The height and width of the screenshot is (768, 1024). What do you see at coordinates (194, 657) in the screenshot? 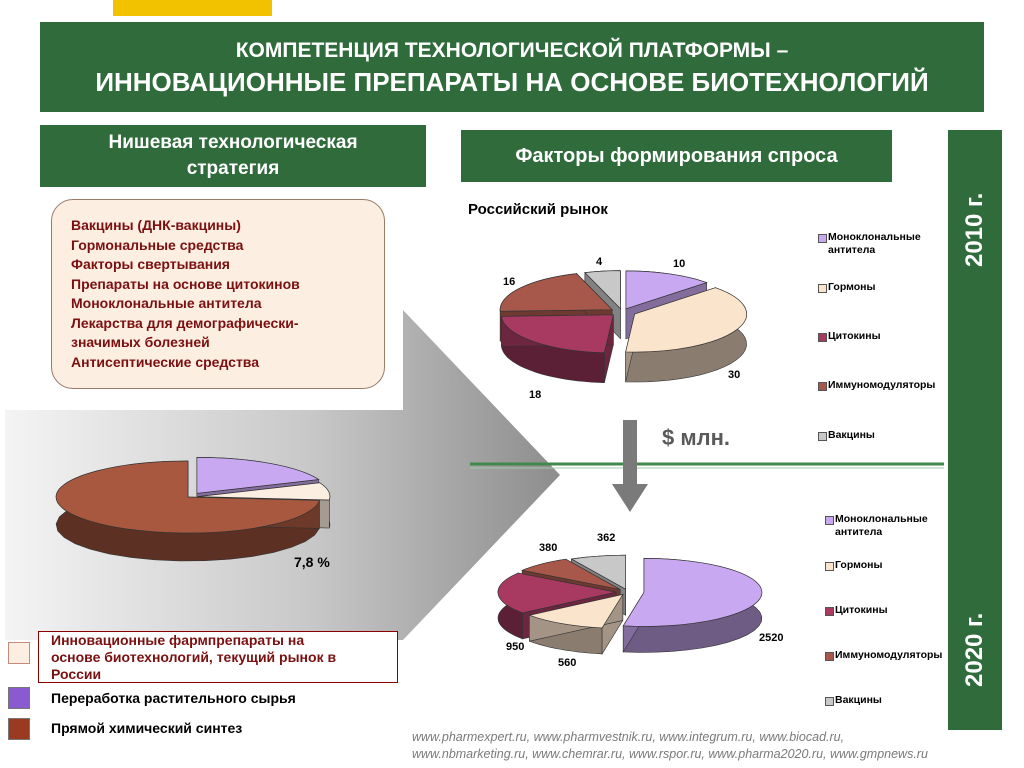
I see `legend-innovative-line-2: основе биотехнологий, текущий рынок в` at bounding box center [194, 657].